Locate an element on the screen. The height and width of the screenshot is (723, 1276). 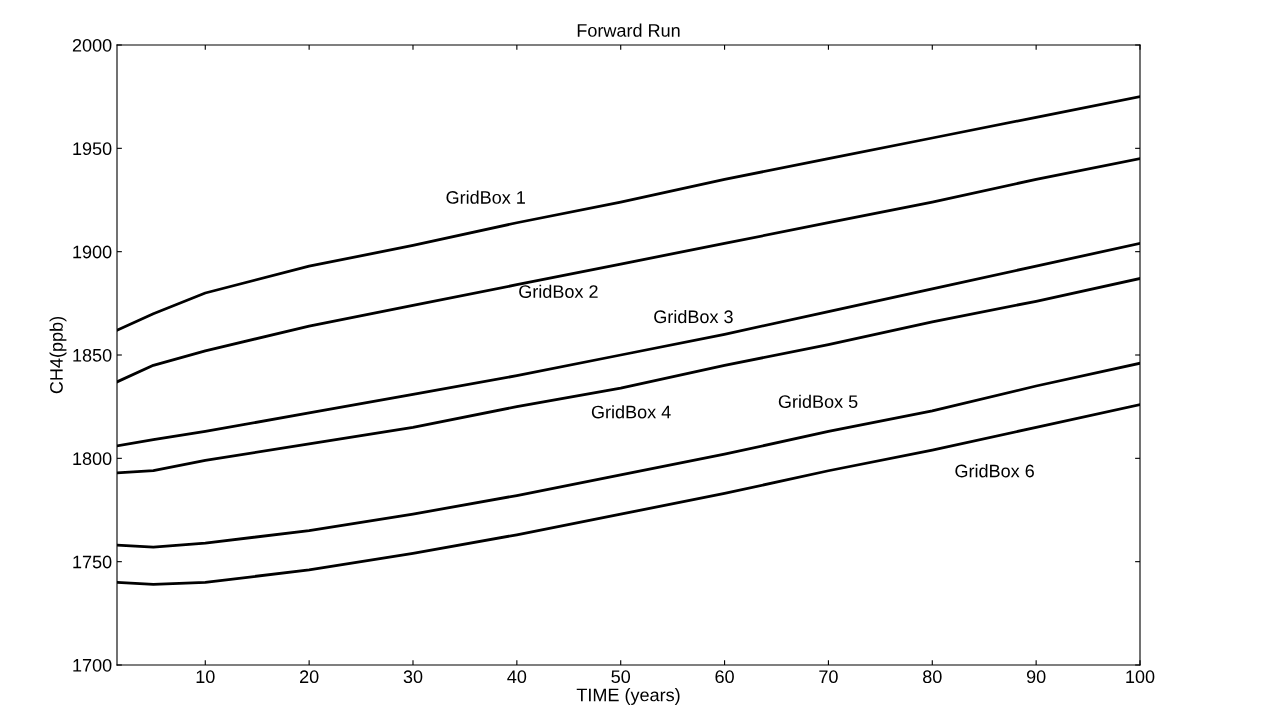
y-tick-label: 1950 is located at coordinates (92, 149).